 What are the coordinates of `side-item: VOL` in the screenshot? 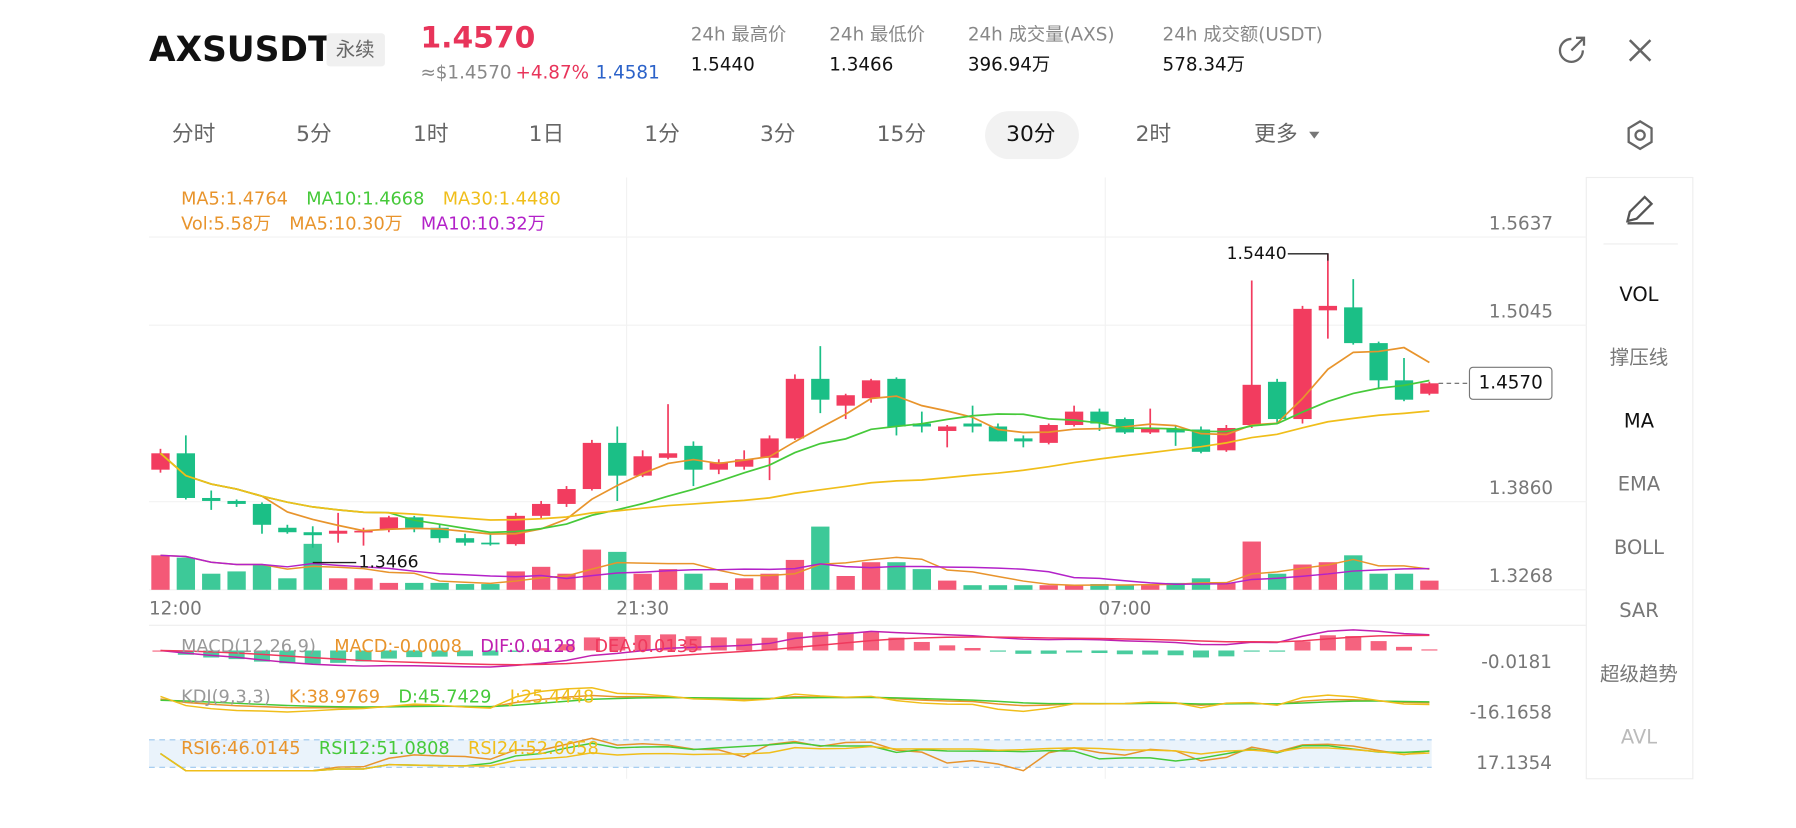 It's located at (1638, 294).